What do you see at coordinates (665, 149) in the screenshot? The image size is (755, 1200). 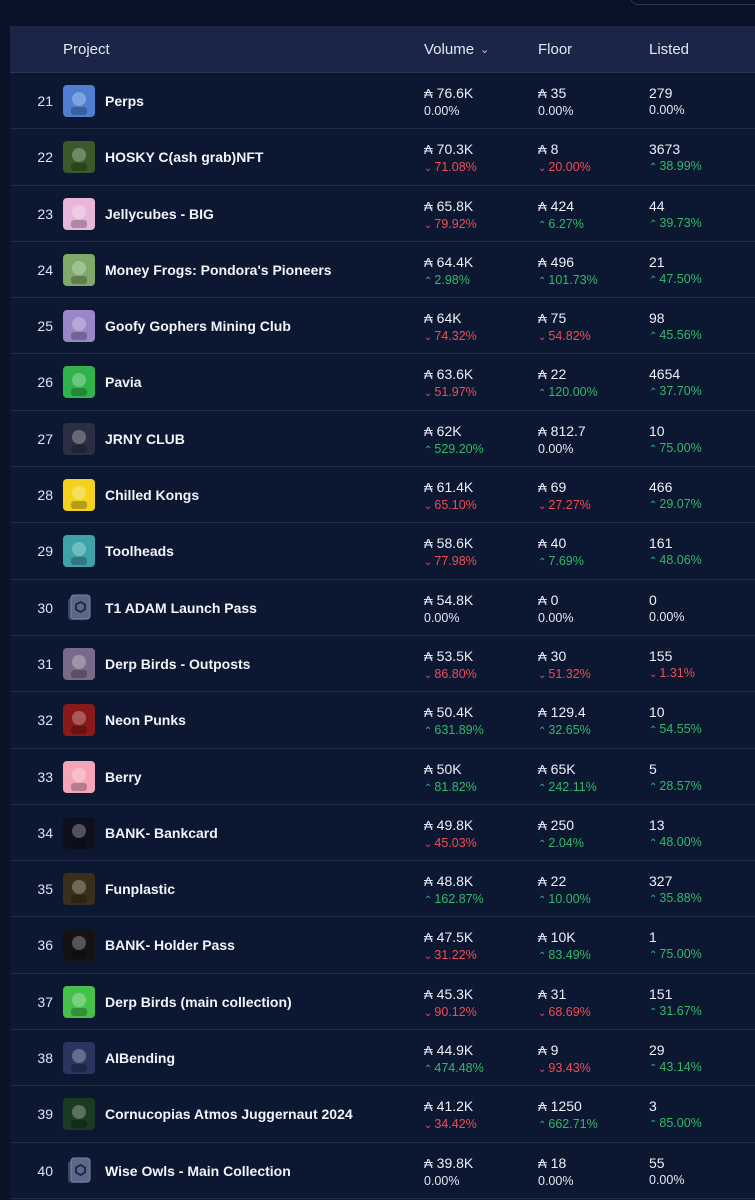 I see `listed-value: 3673` at bounding box center [665, 149].